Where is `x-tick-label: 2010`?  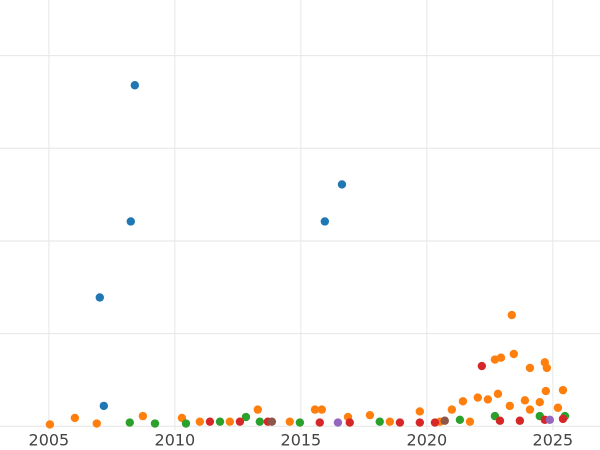
x-tick-label: 2010 is located at coordinates (175, 440).